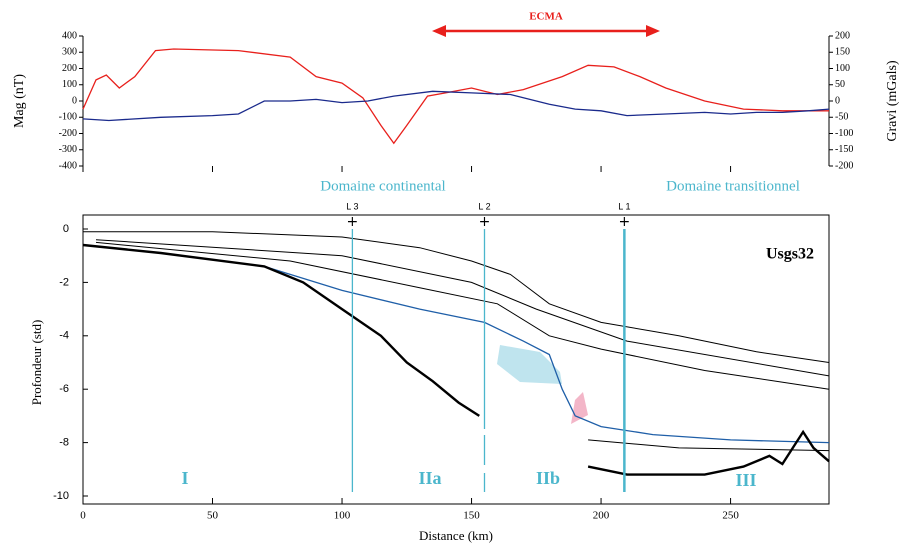  What do you see at coordinates (842, 52) in the screenshot?
I see `y2-tick-label: 150` at bounding box center [842, 52].